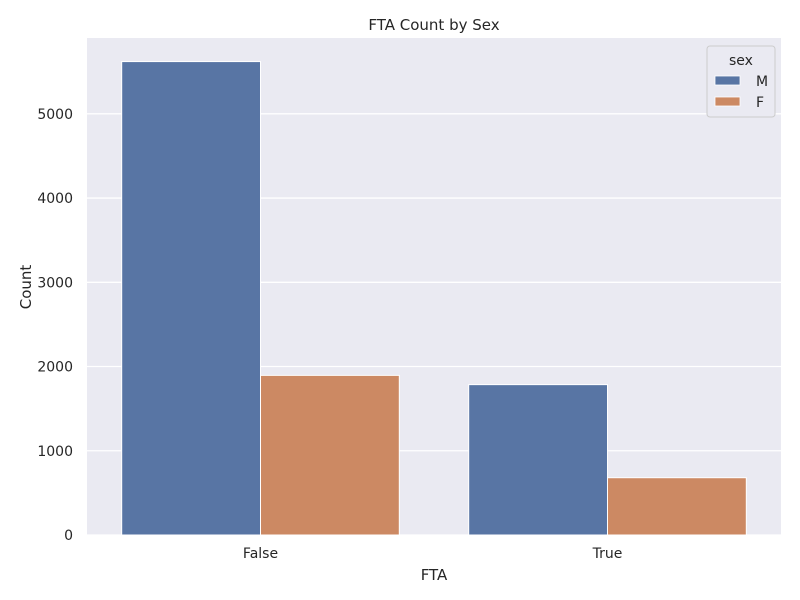 The image size is (800, 600). I want to click on bar-f-true, so click(677, 506).